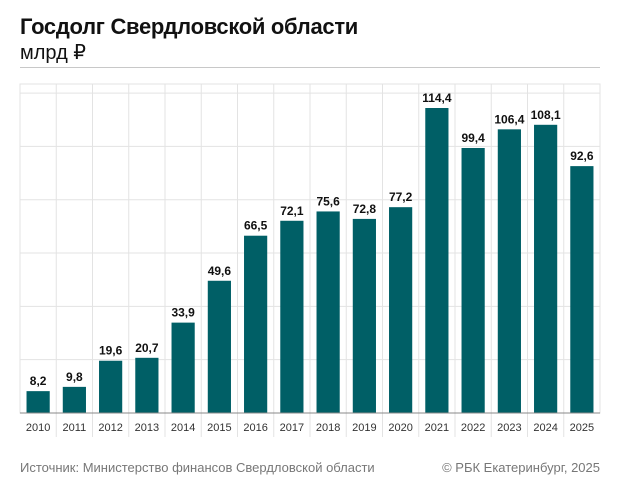  I want to click on chart-unit-subtitle: млрд ₽, so click(53, 53).